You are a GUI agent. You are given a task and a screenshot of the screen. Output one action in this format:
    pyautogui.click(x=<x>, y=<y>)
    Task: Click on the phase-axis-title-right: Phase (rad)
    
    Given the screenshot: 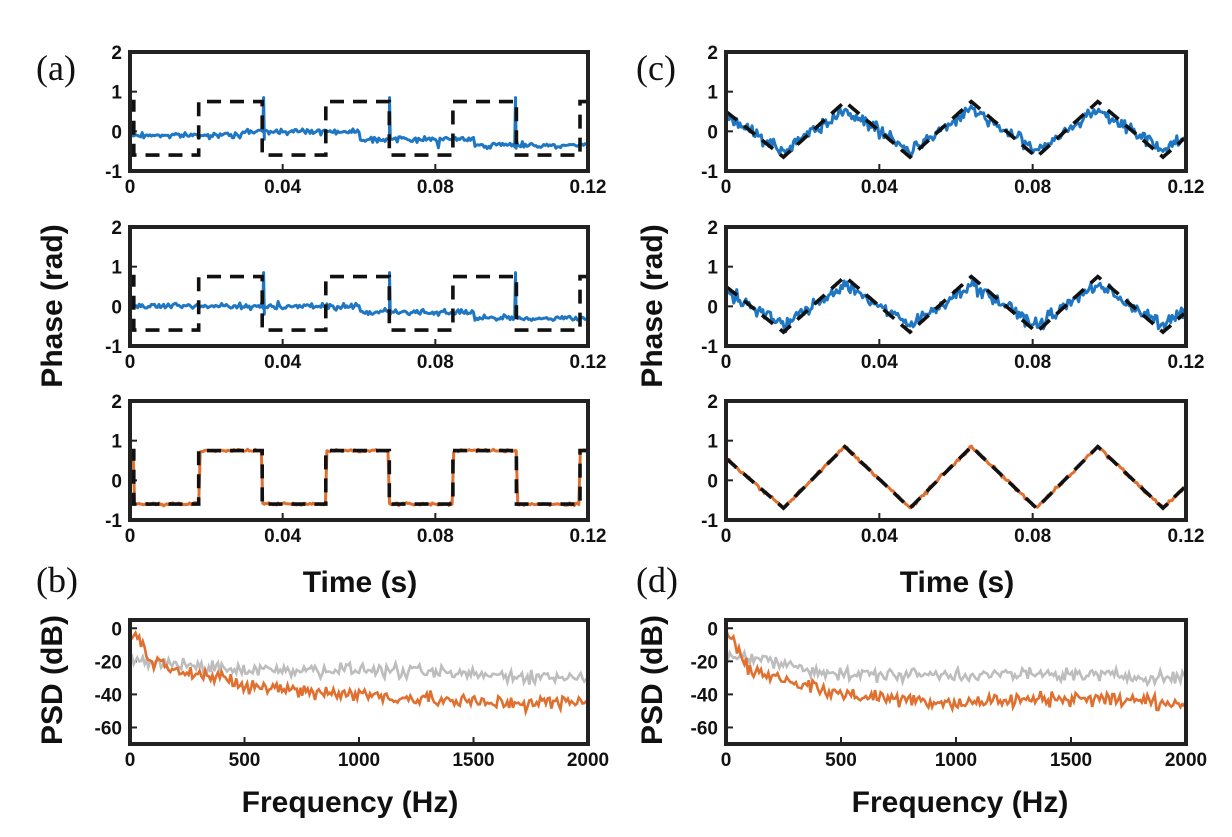 What is the action you would take?
    pyautogui.click(x=652, y=305)
    